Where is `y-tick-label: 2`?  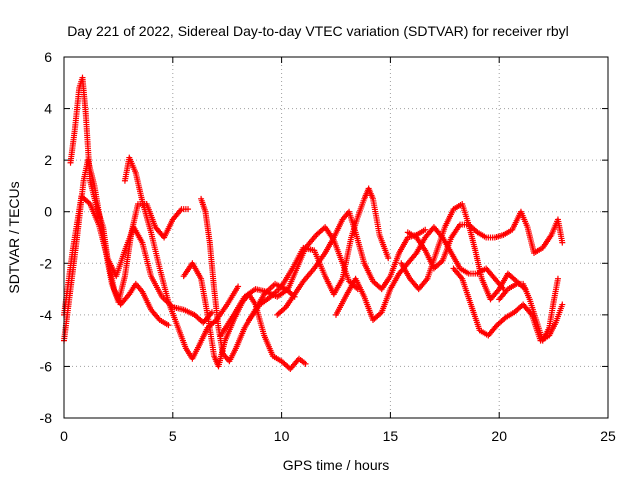 y-tick-label: 2 is located at coordinates (48, 160).